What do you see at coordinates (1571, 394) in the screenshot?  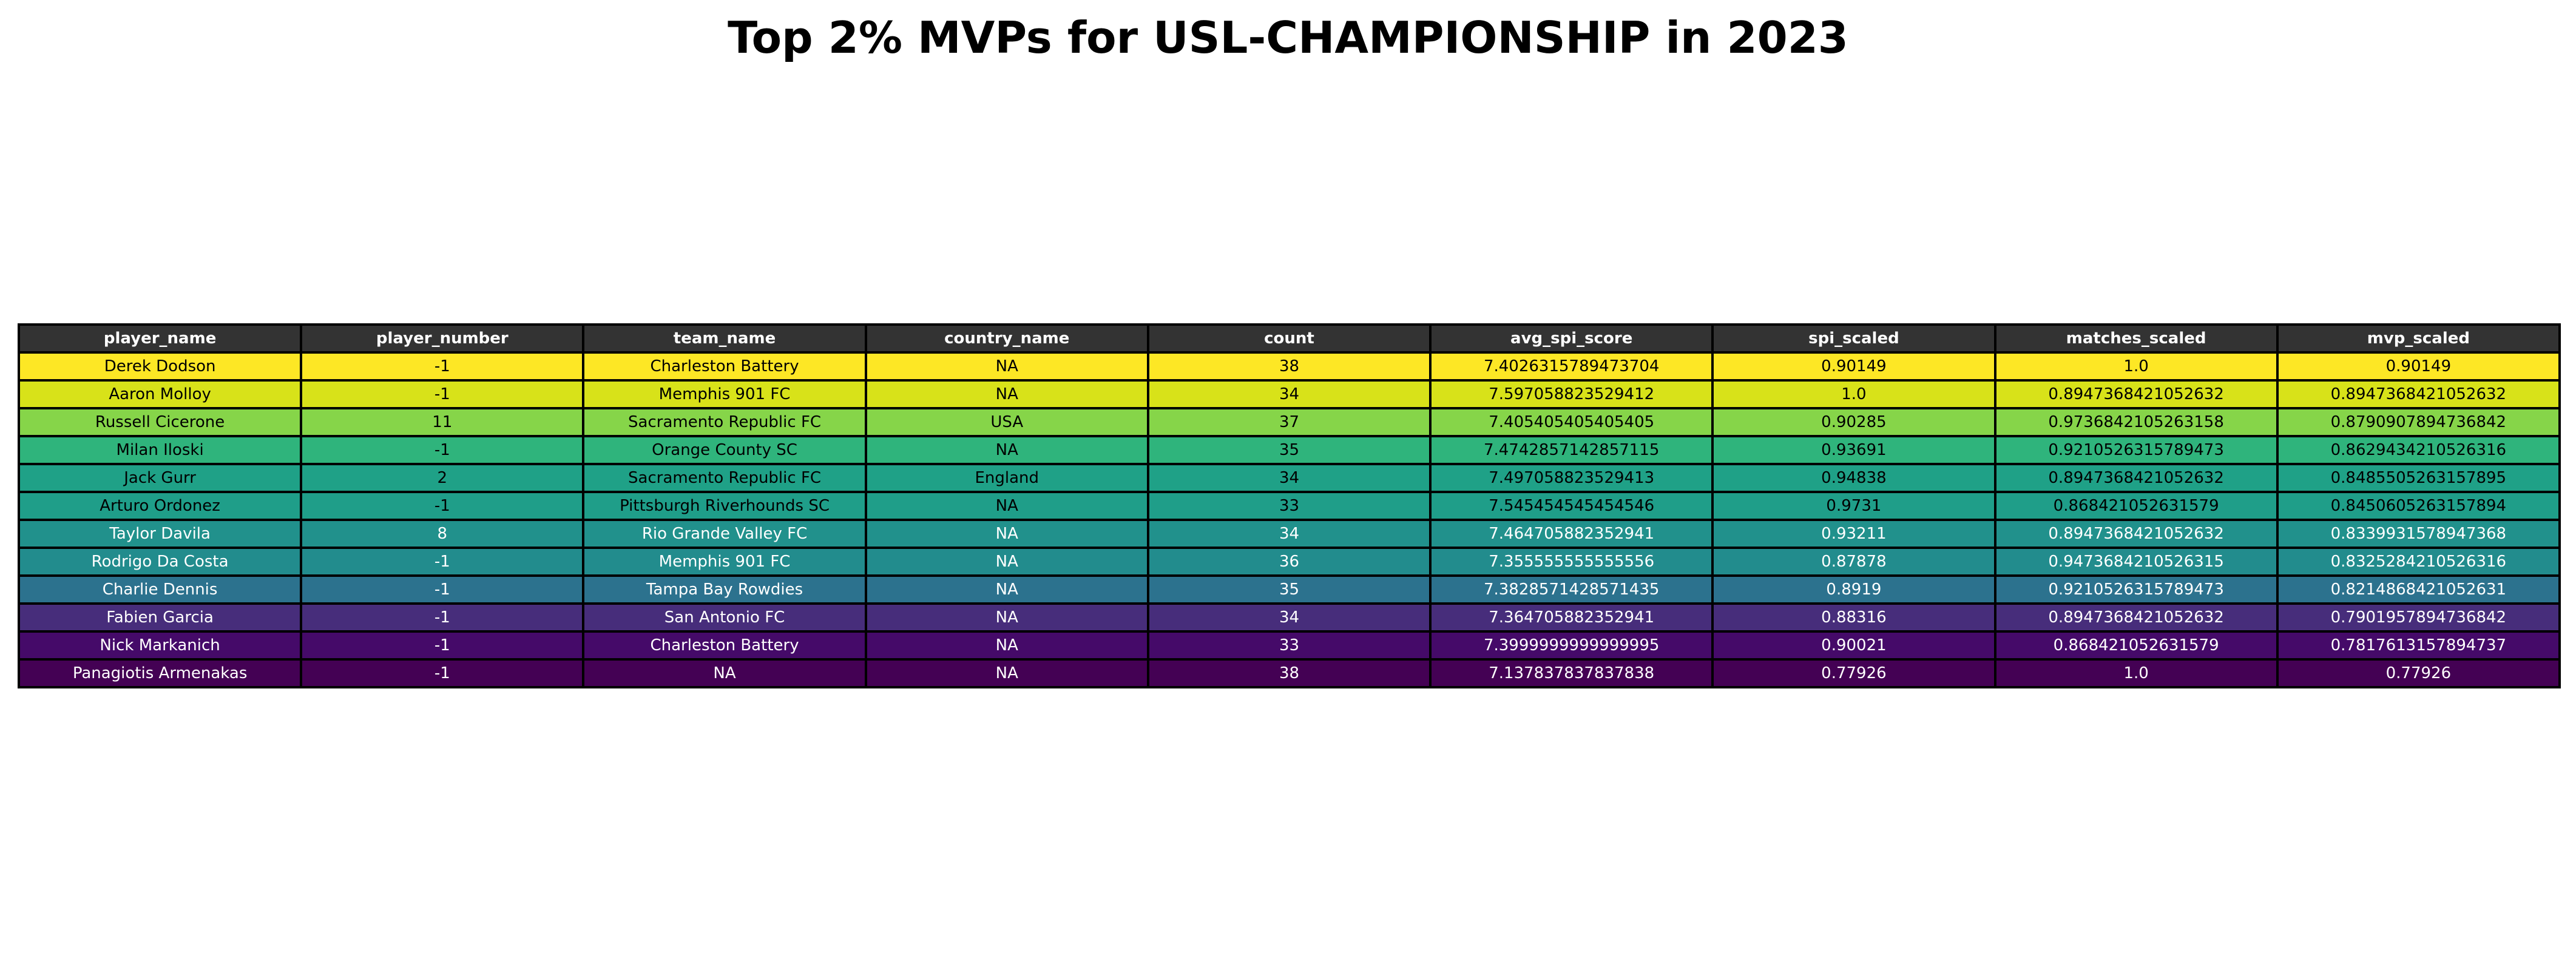 I see `table-cell-avg-spi-score: 7.597058823529412` at bounding box center [1571, 394].